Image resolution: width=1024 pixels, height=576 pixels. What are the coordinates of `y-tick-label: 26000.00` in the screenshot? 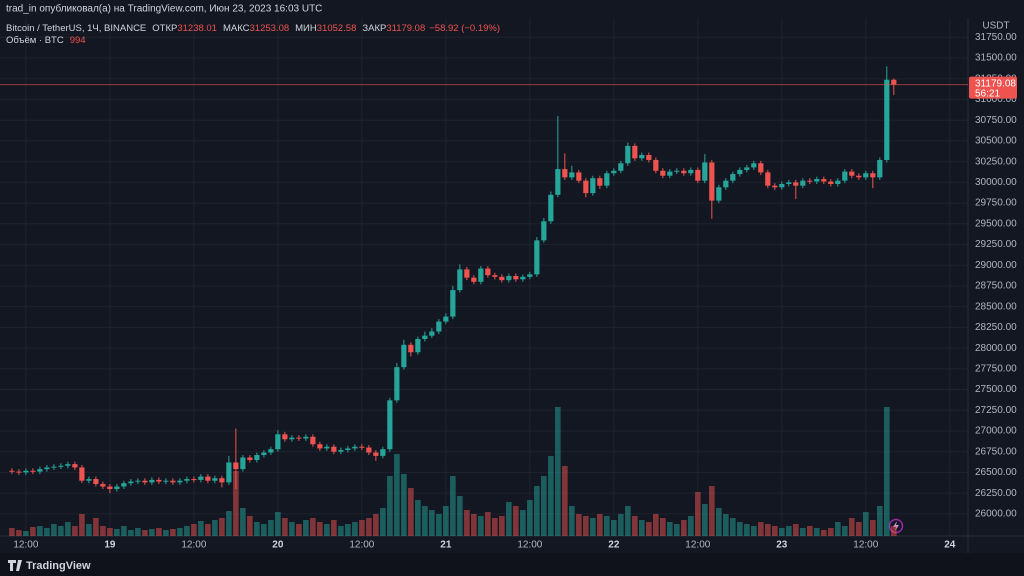 It's located at (996, 514).